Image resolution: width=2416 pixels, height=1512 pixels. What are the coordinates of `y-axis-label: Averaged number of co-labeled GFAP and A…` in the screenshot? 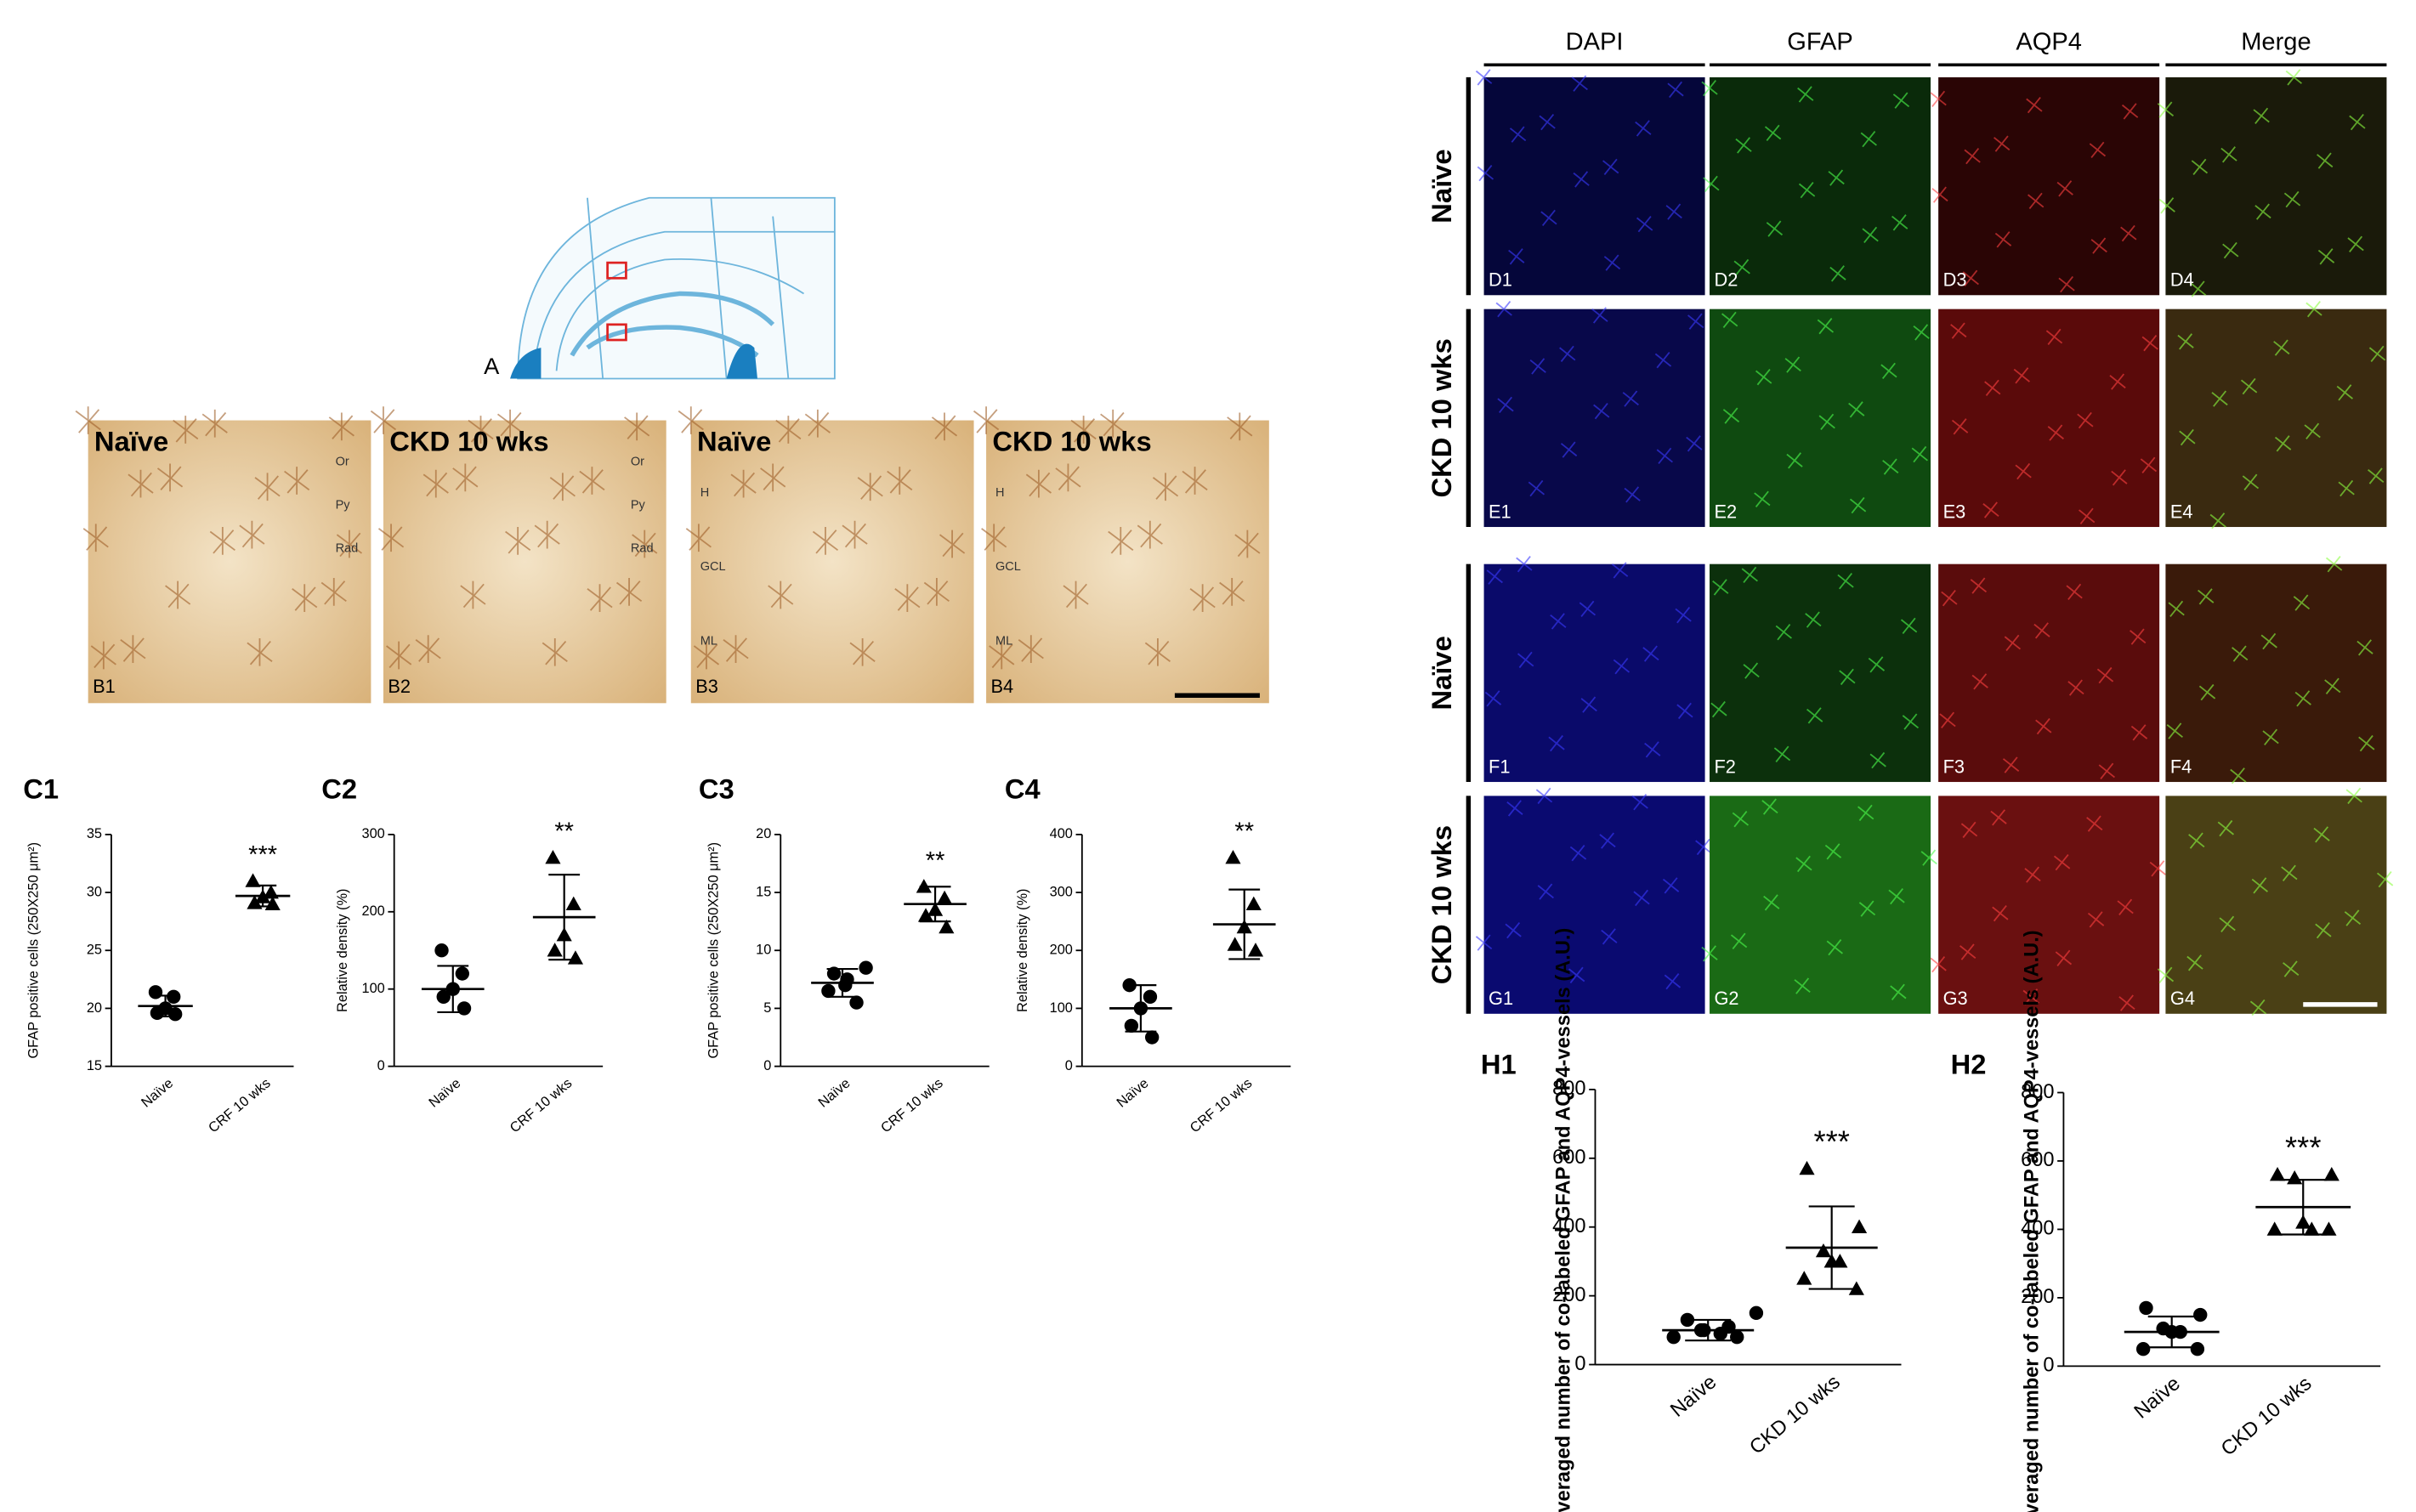 It's located at (1563, 1220).